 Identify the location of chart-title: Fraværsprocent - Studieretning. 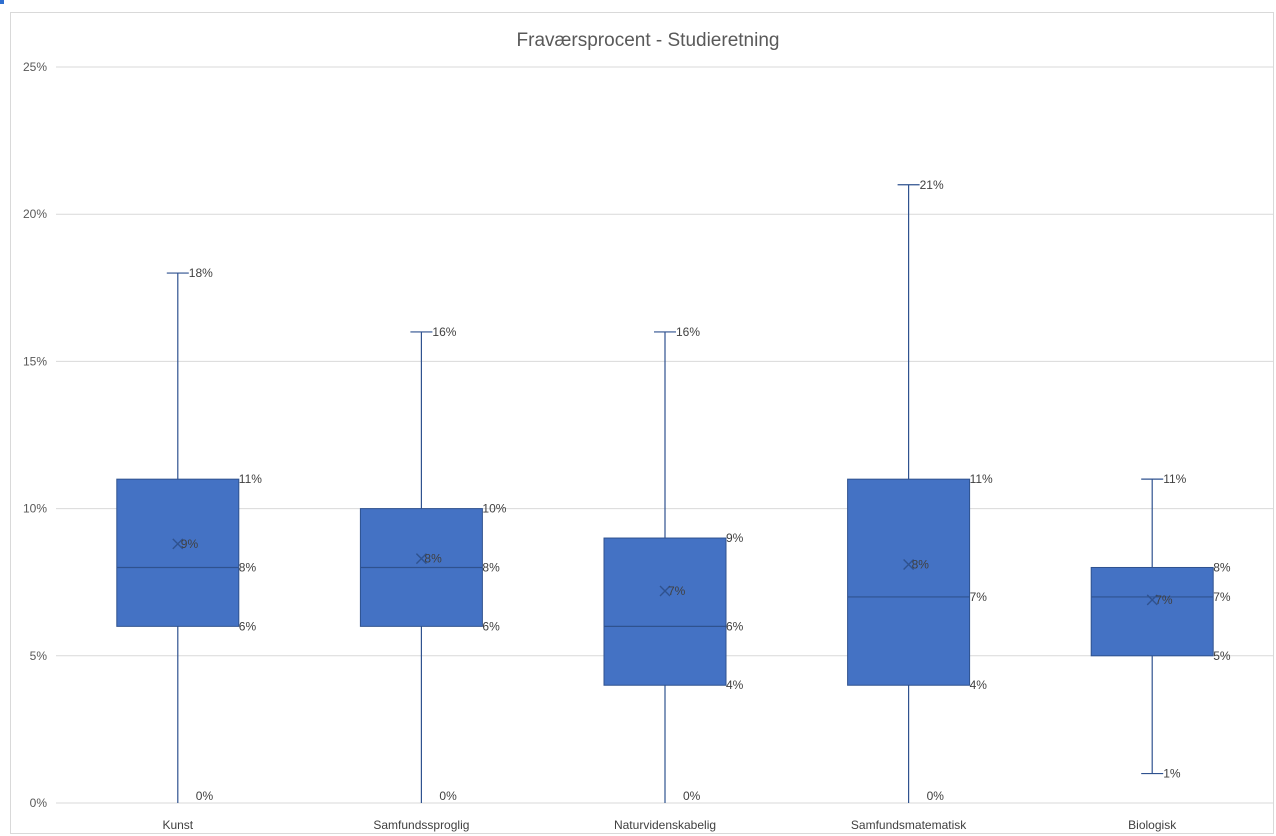
(648, 40).